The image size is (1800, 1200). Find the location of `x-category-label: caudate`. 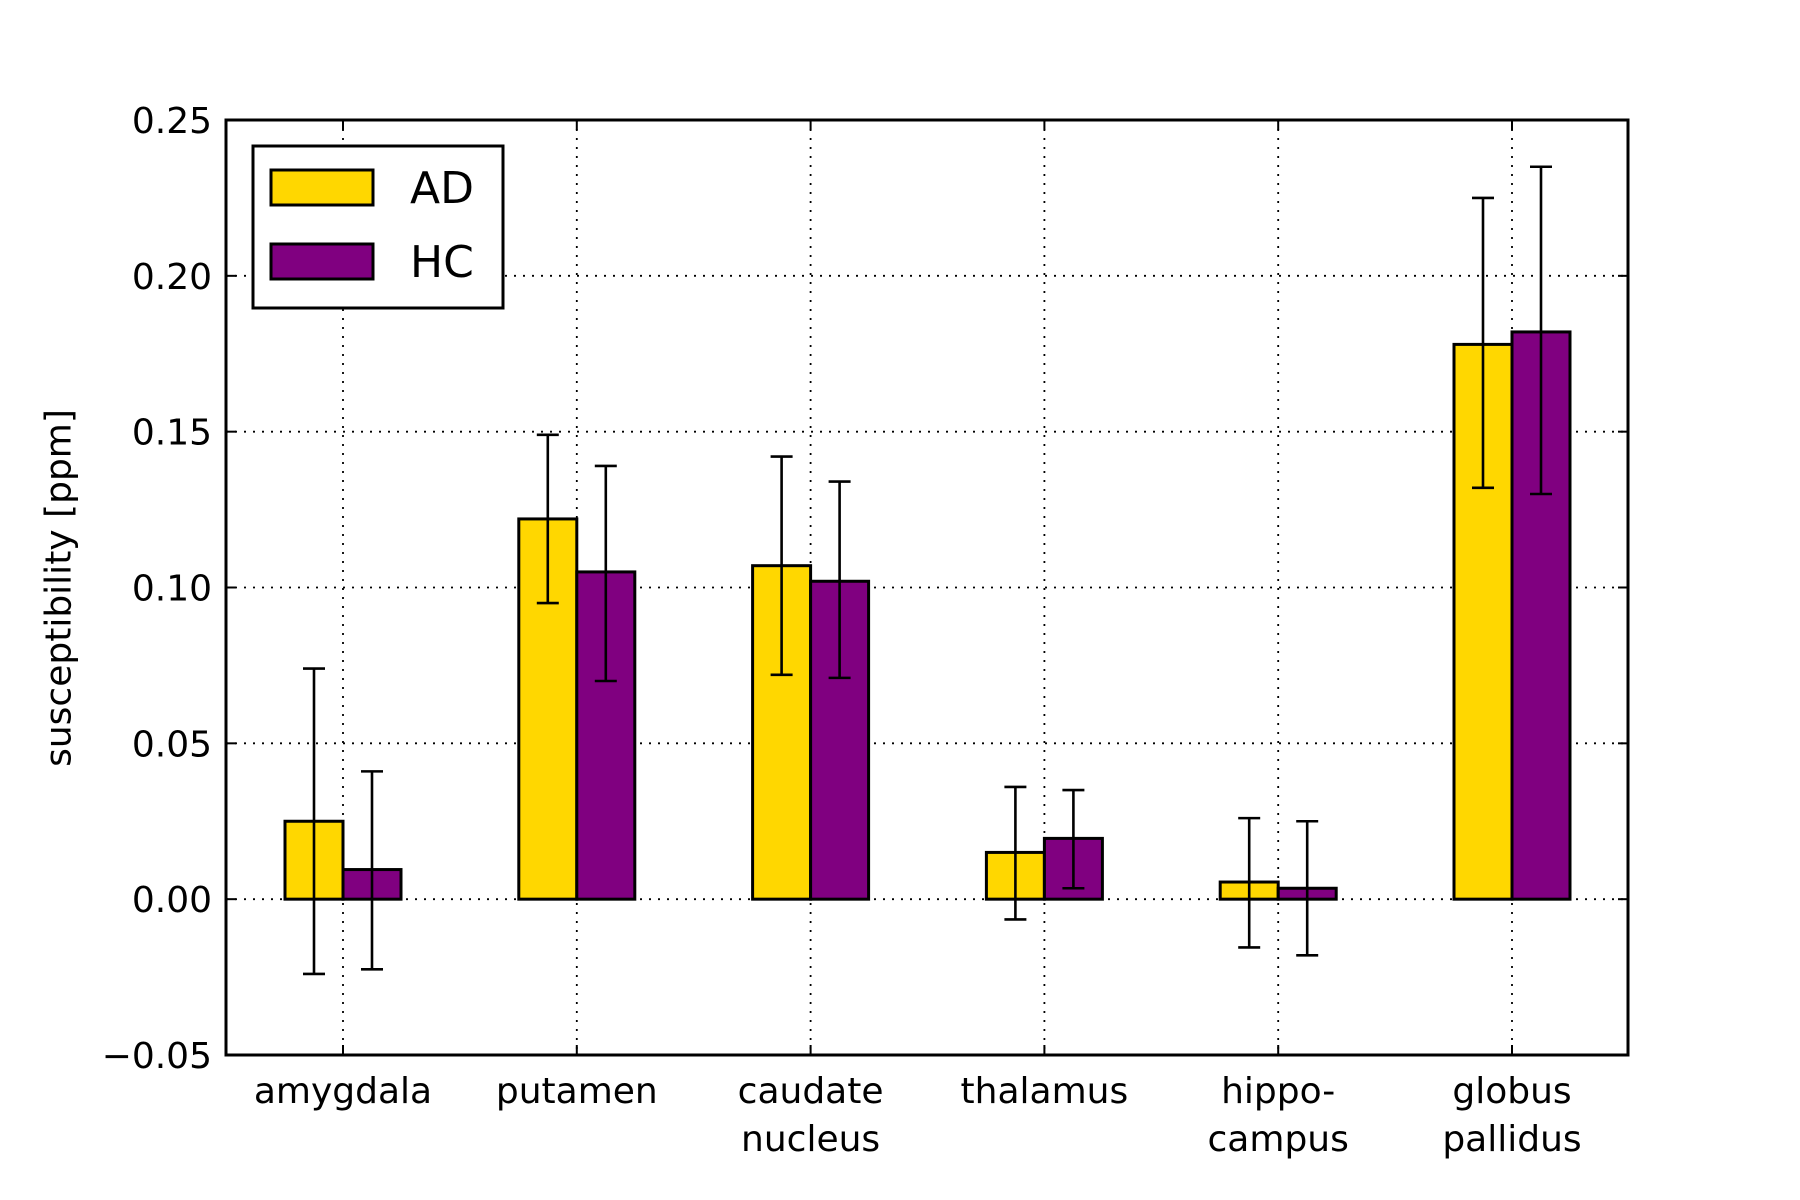

x-category-label: caudate is located at coordinates (811, 1091).